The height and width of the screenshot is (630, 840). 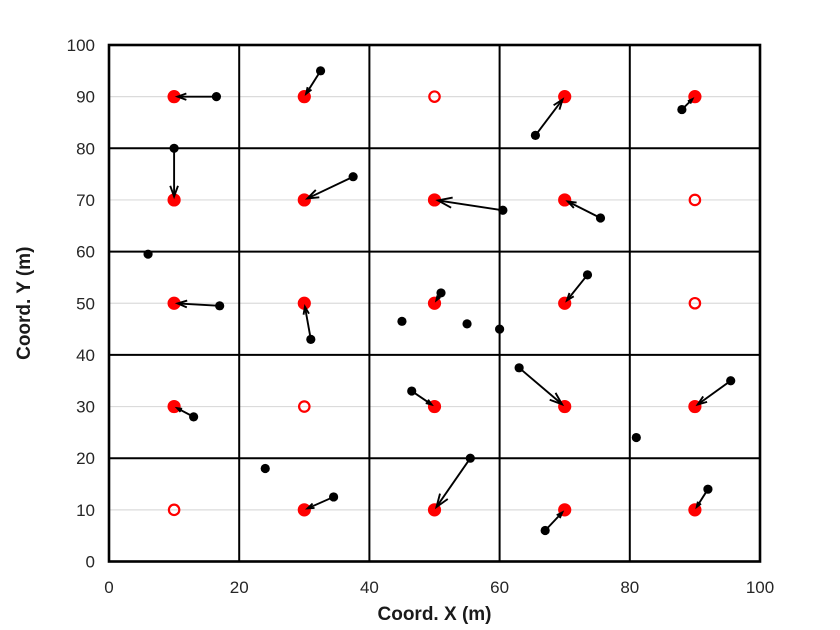 I want to click on y-tick-label-80: 80, so click(x=85, y=148).